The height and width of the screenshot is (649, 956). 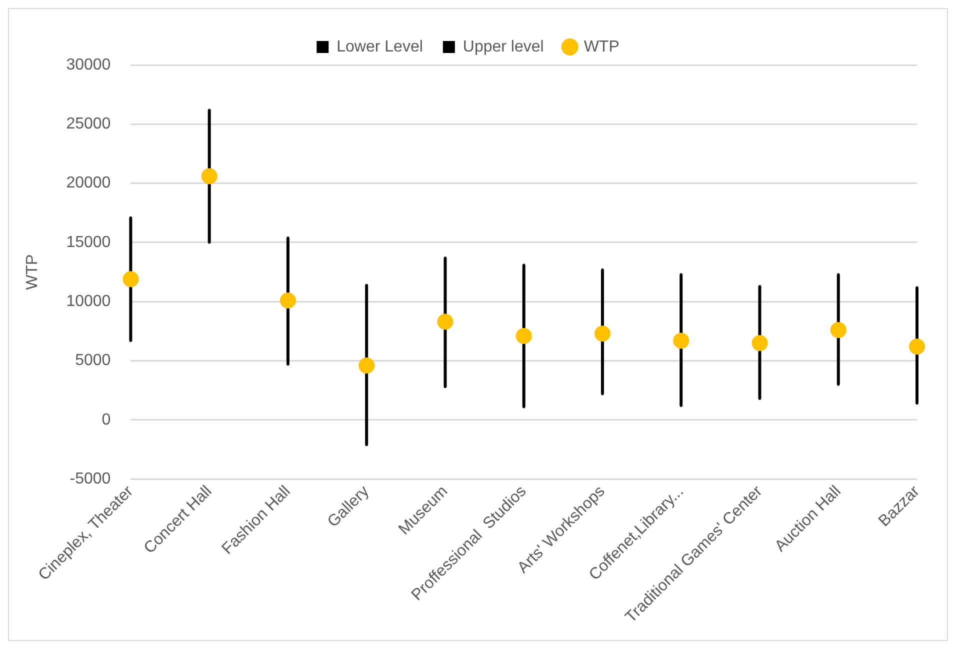 What do you see at coordinates (106, 419) in the screenshot?
I see `y-tick-label: 0` at bounding box center [106, 419].